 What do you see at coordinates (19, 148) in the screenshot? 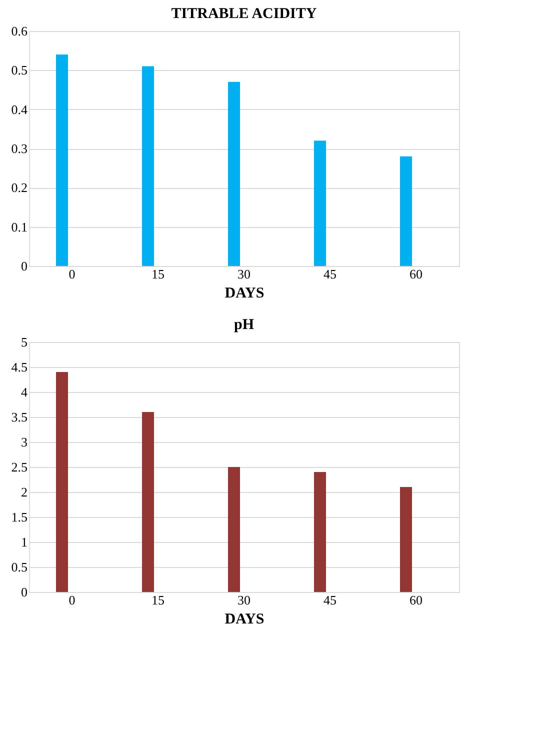
I see `y-tick-label: 0.3` at bounding box center [19, 148].